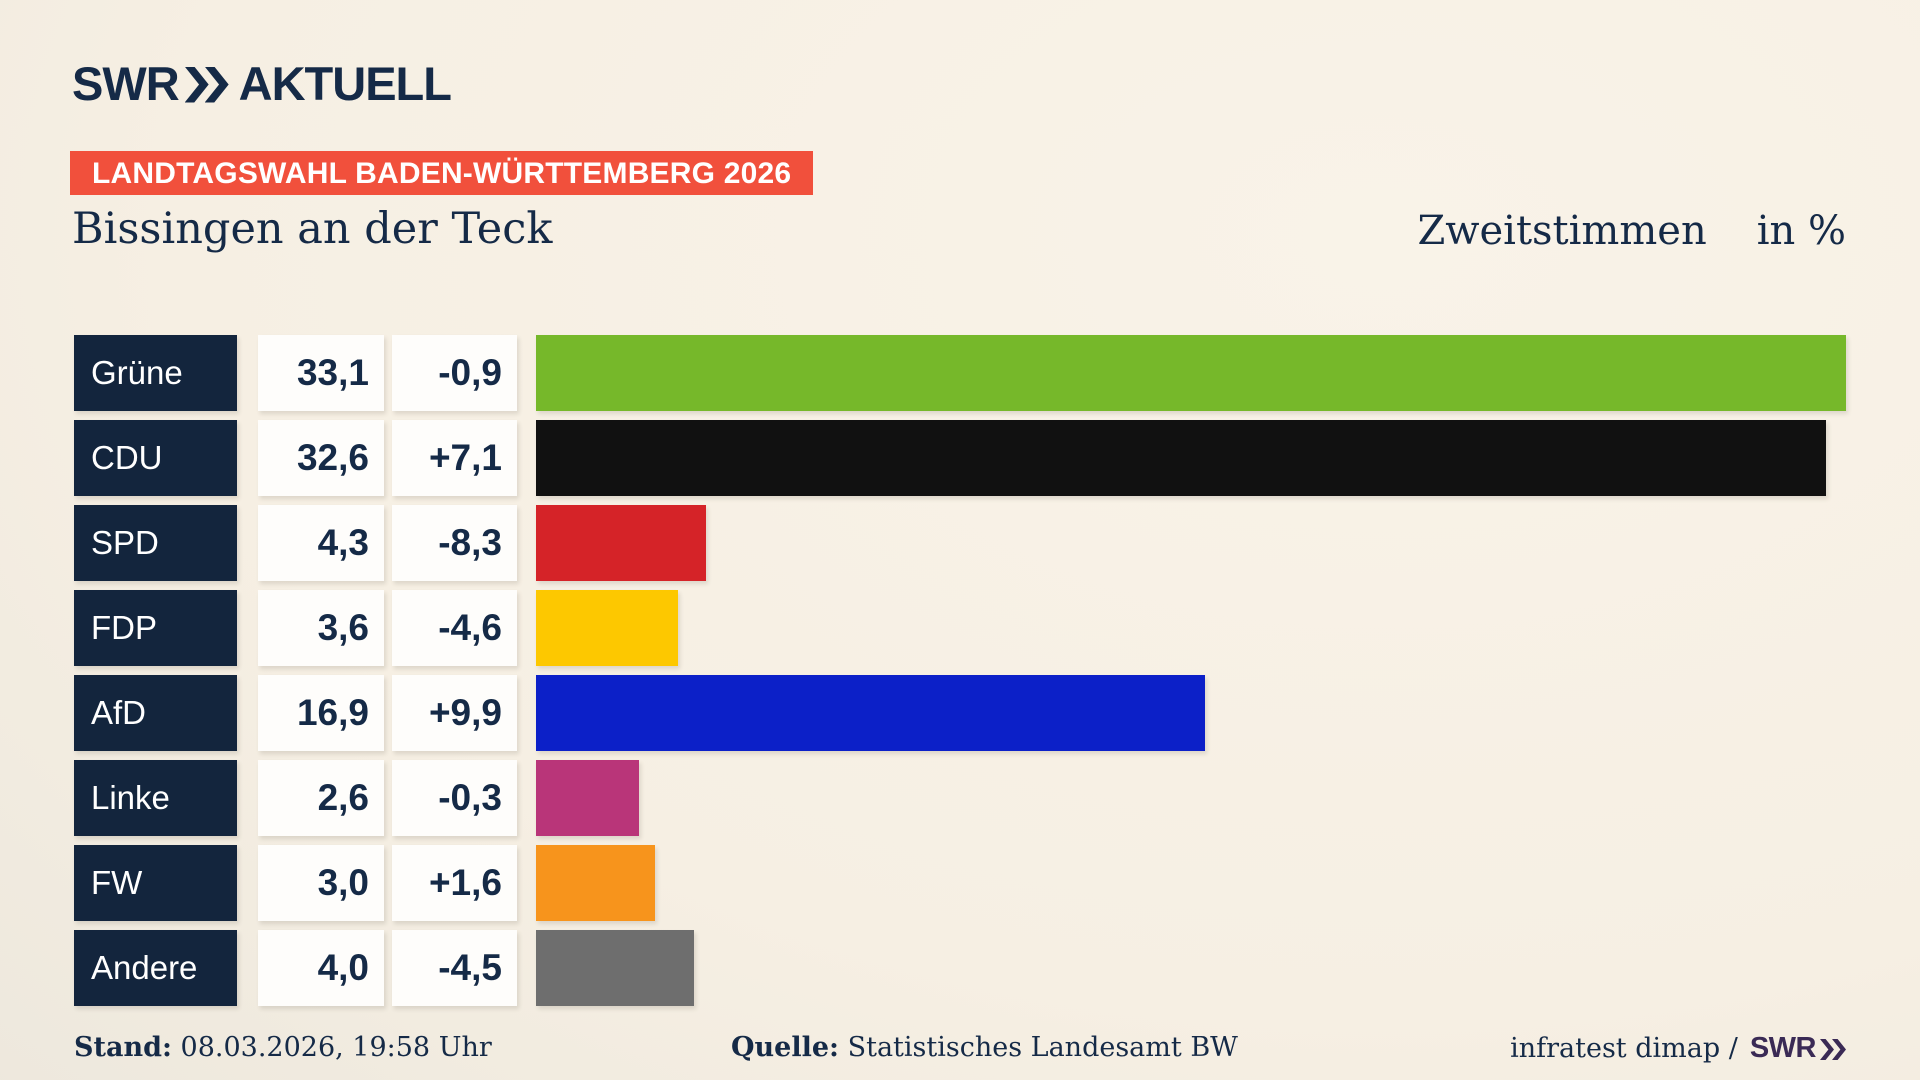 This screenshot has width=1920, height=1080. What do you see at coordinates (960, 628) in the screenshot?
I see `chart-row: FDP 3,6 -4,6` at bounding box center [960, 628].